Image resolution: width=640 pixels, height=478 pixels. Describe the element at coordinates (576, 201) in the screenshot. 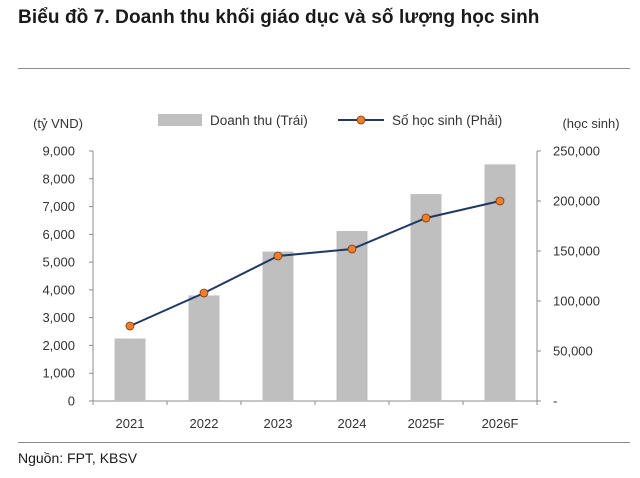

I see `right-tick-label: 200,000` at that location.